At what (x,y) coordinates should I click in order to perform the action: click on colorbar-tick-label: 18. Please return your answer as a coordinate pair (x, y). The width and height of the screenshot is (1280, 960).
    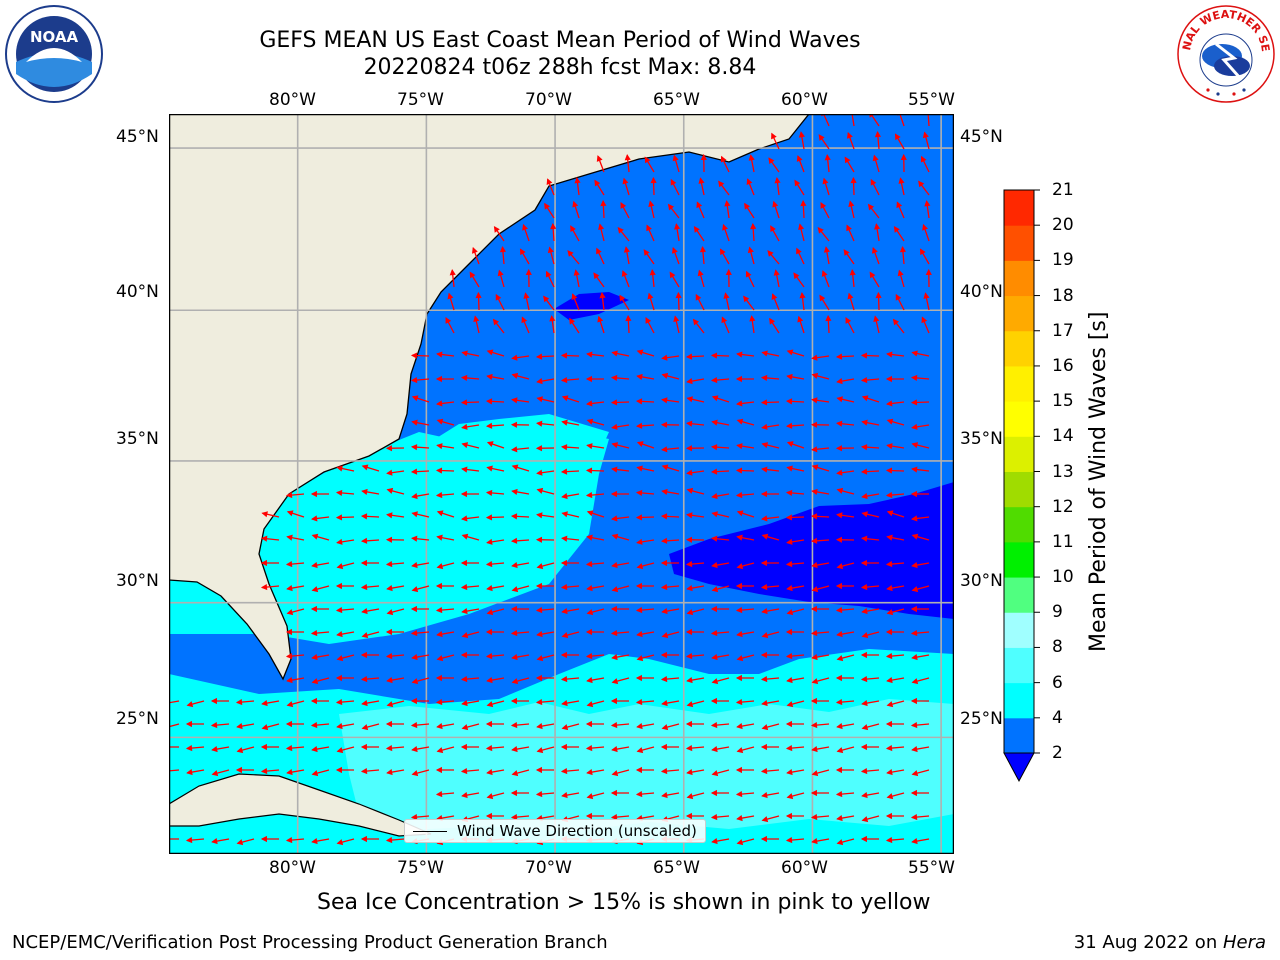
    Looking at the image, I should click on (1063, 295).